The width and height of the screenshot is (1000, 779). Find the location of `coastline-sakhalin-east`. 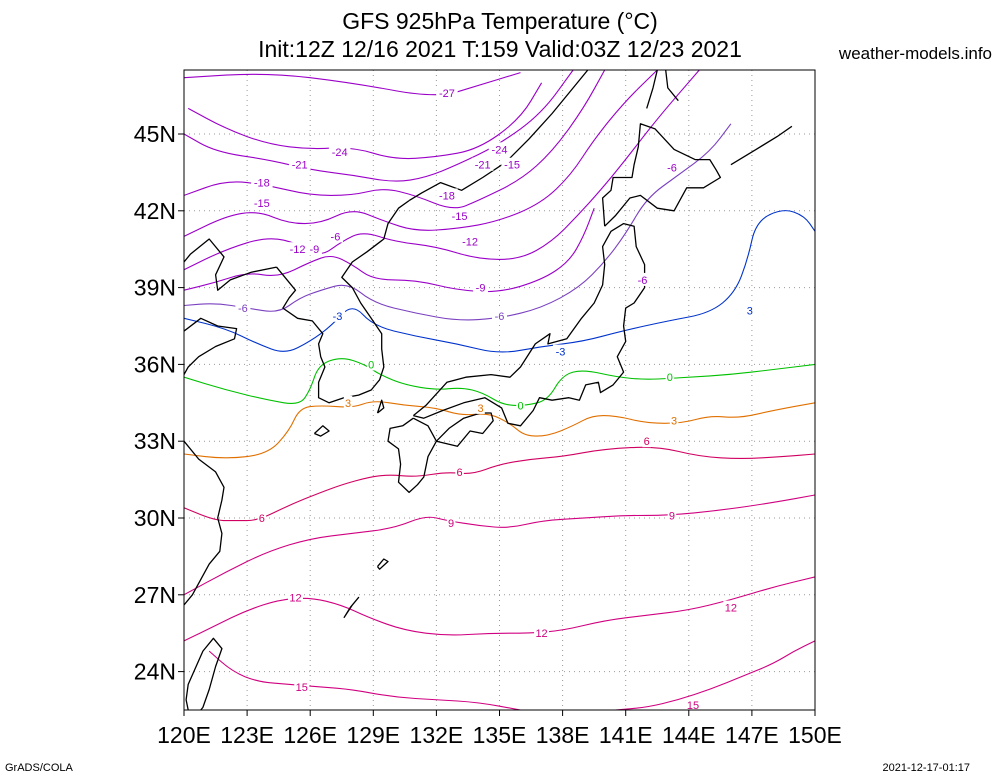

coastline-sakhalin-east is located at coordinates (672, 86).